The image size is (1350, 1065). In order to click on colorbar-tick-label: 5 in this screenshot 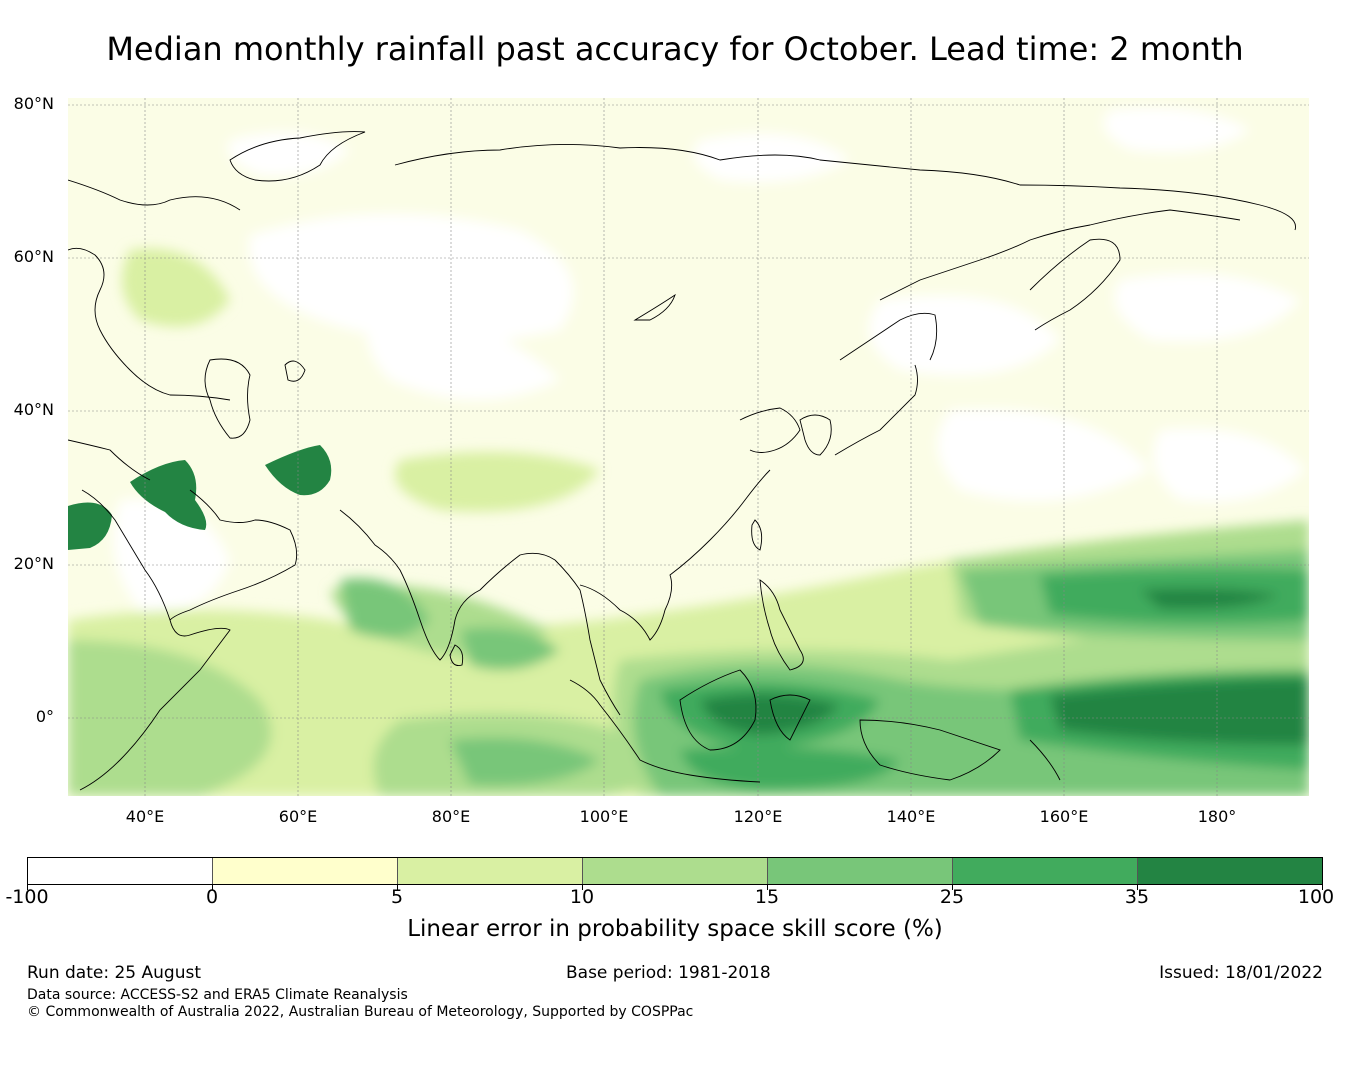, I will do `click(397, 897)`.